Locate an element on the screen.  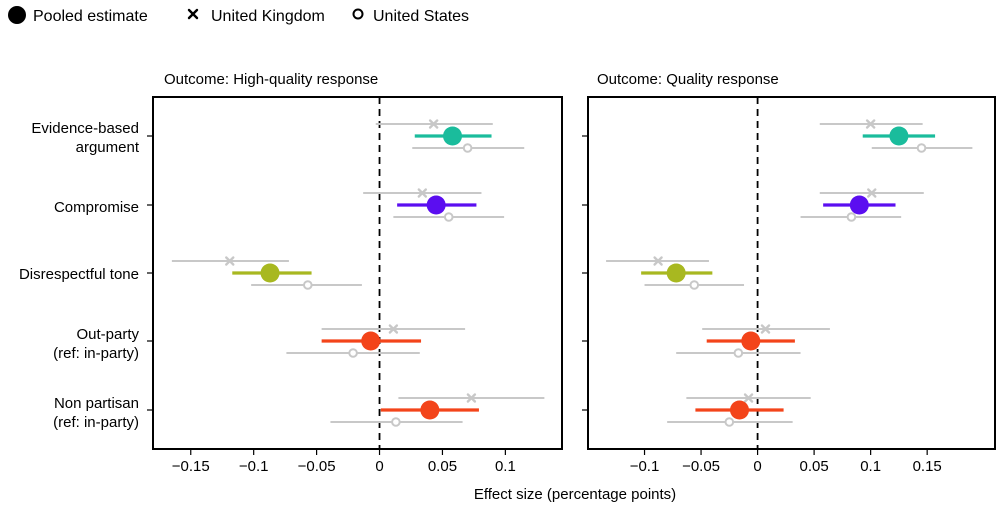
legend-uk-label: United Kingdom is located at coordinates (268, 16).